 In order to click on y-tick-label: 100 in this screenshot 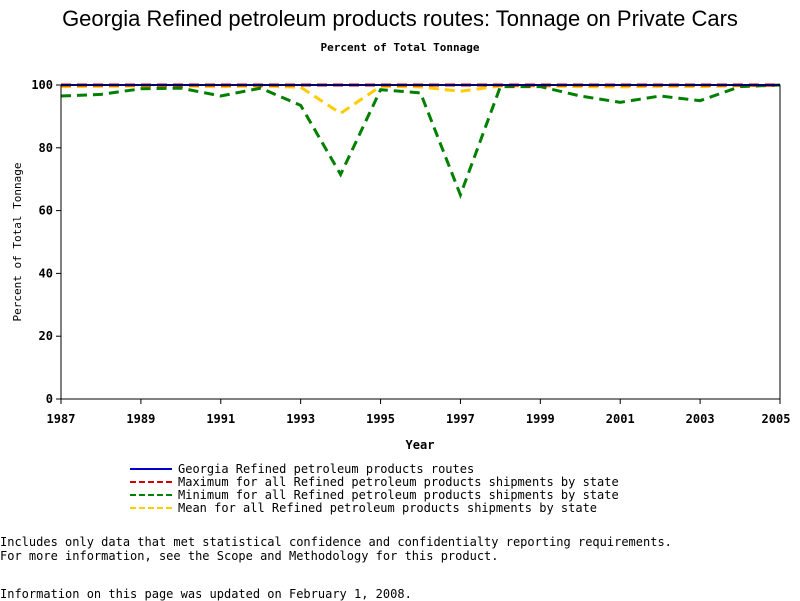, I will do `click(42, 85)`.